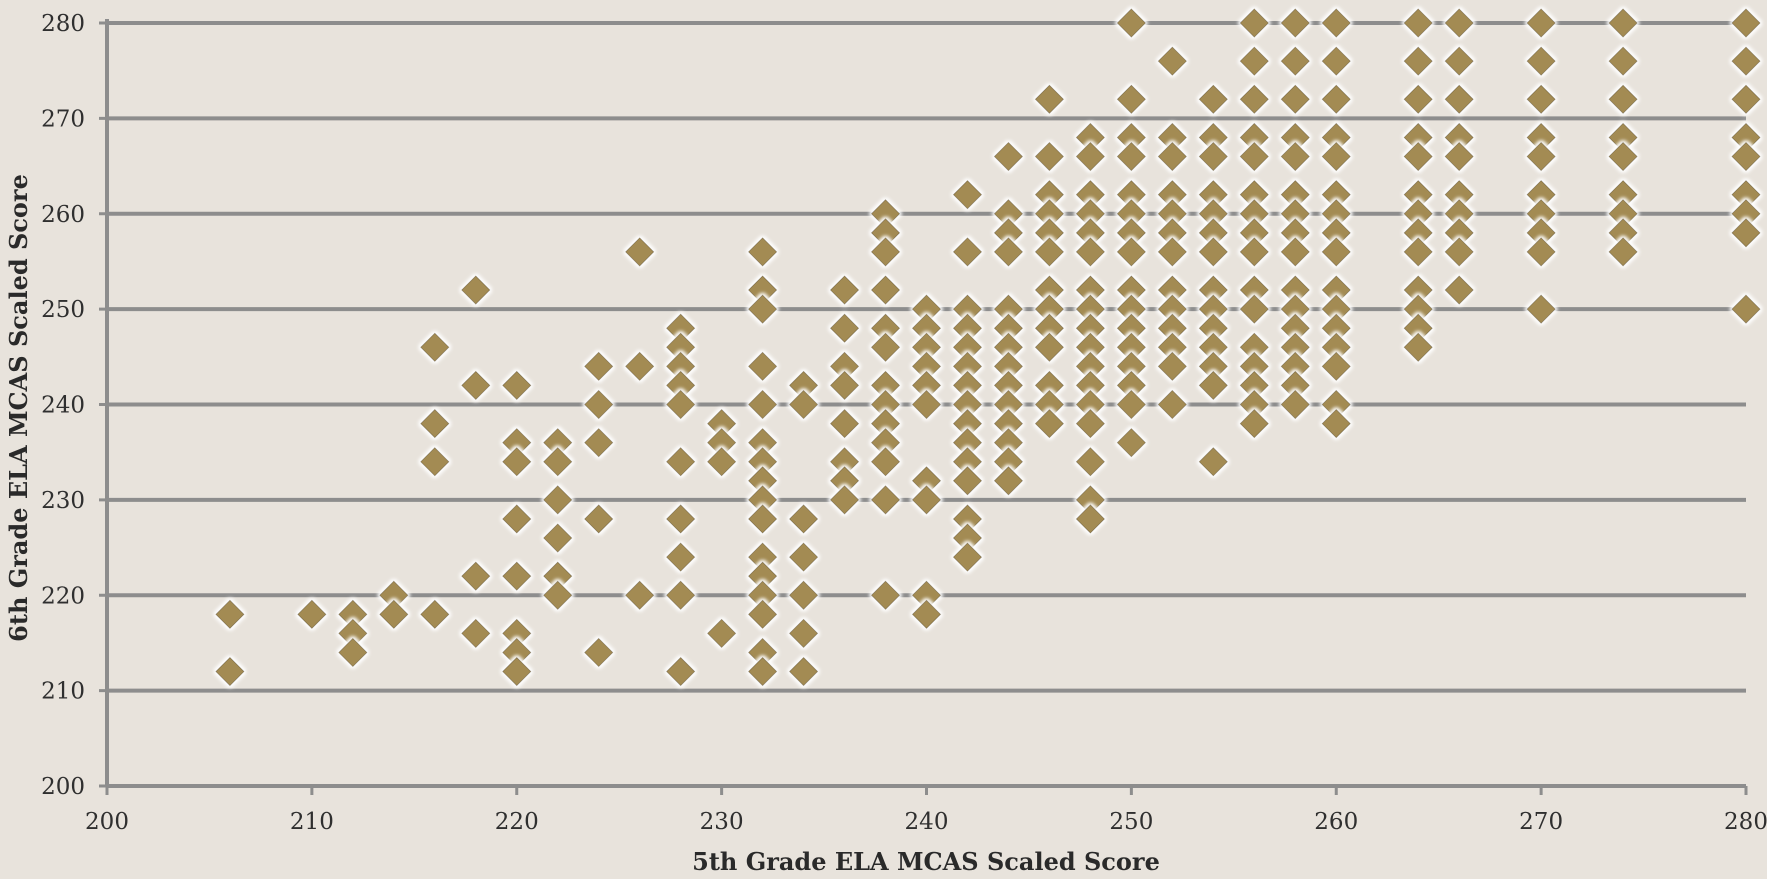  What do you see at coordinates (63, 24) in the screenshot?
I see `y-tick-label: 280` at bounding box center [63, 24].